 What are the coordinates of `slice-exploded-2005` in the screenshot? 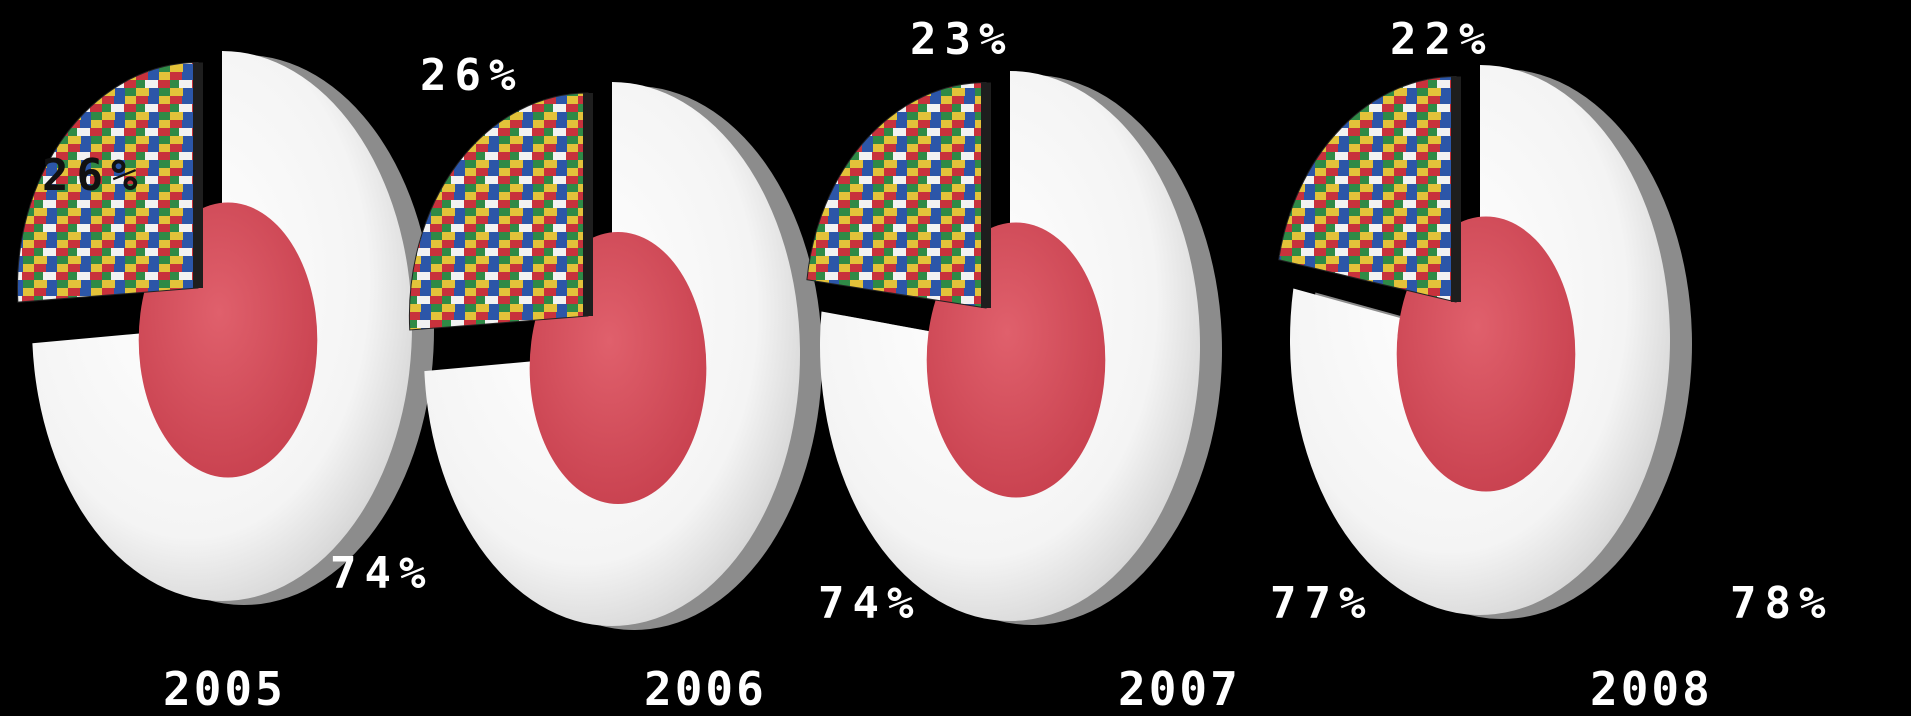 It's located at (108, 182).